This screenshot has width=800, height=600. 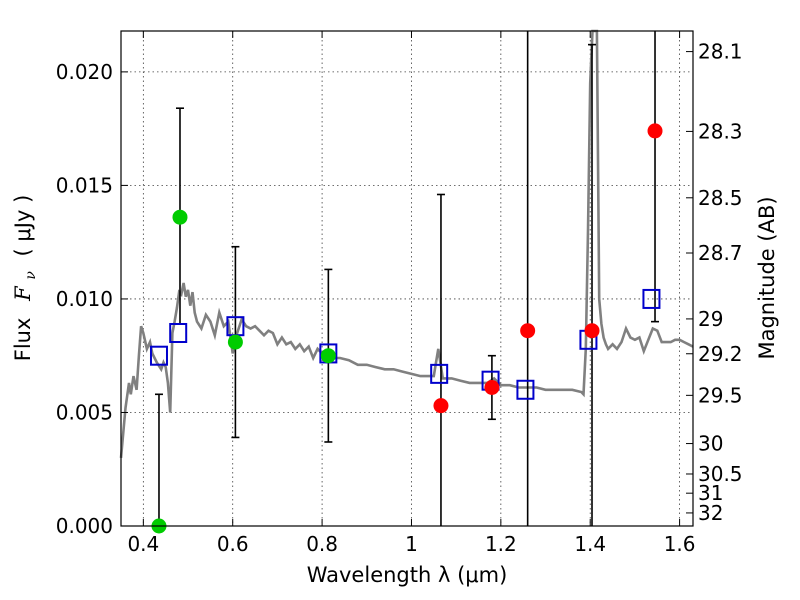 I want to click on y-tick-label: 0.020, so click(x=84, y=72).